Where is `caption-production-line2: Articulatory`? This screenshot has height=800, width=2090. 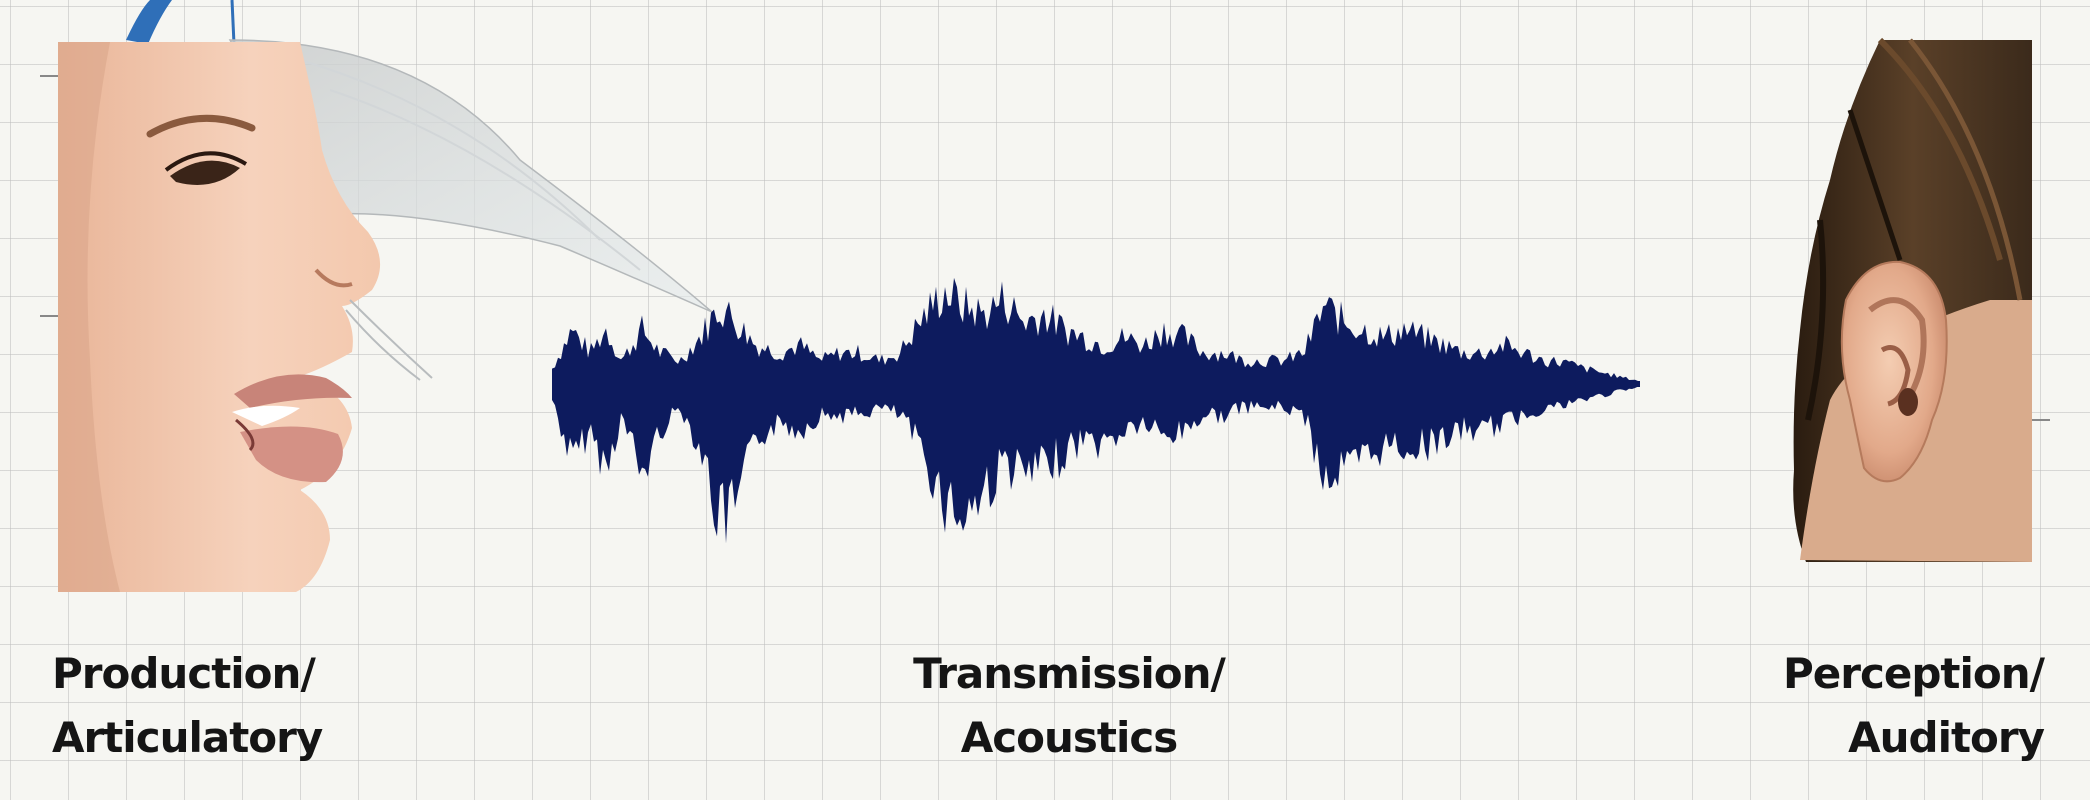 caption-production-line2: Articulatory is located at coordinates (187, 737).